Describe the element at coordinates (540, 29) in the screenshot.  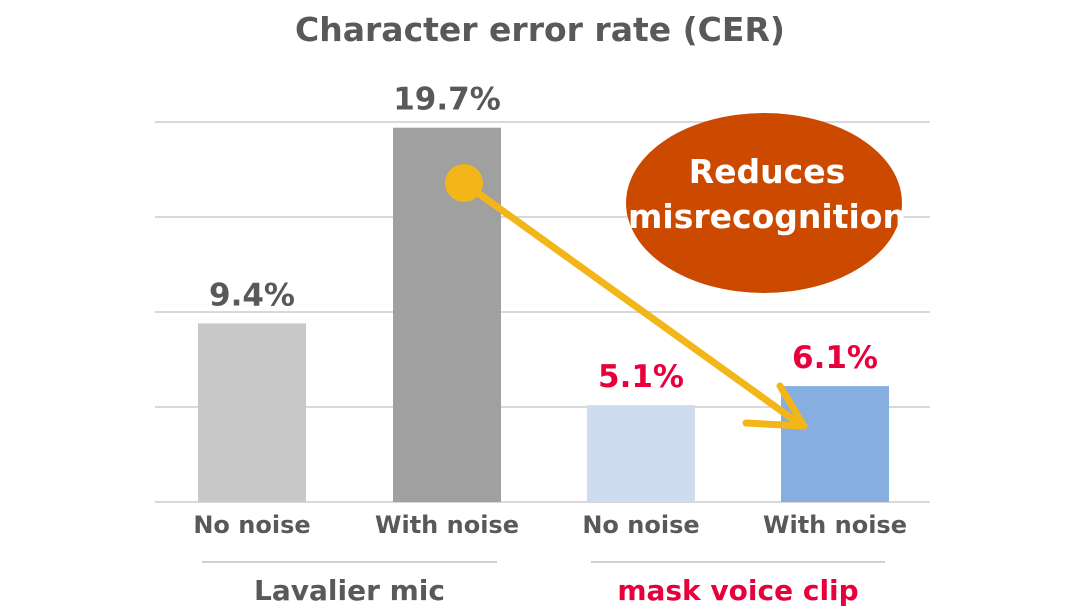
I see `chart-title: Character error rate (CER)` at that location.